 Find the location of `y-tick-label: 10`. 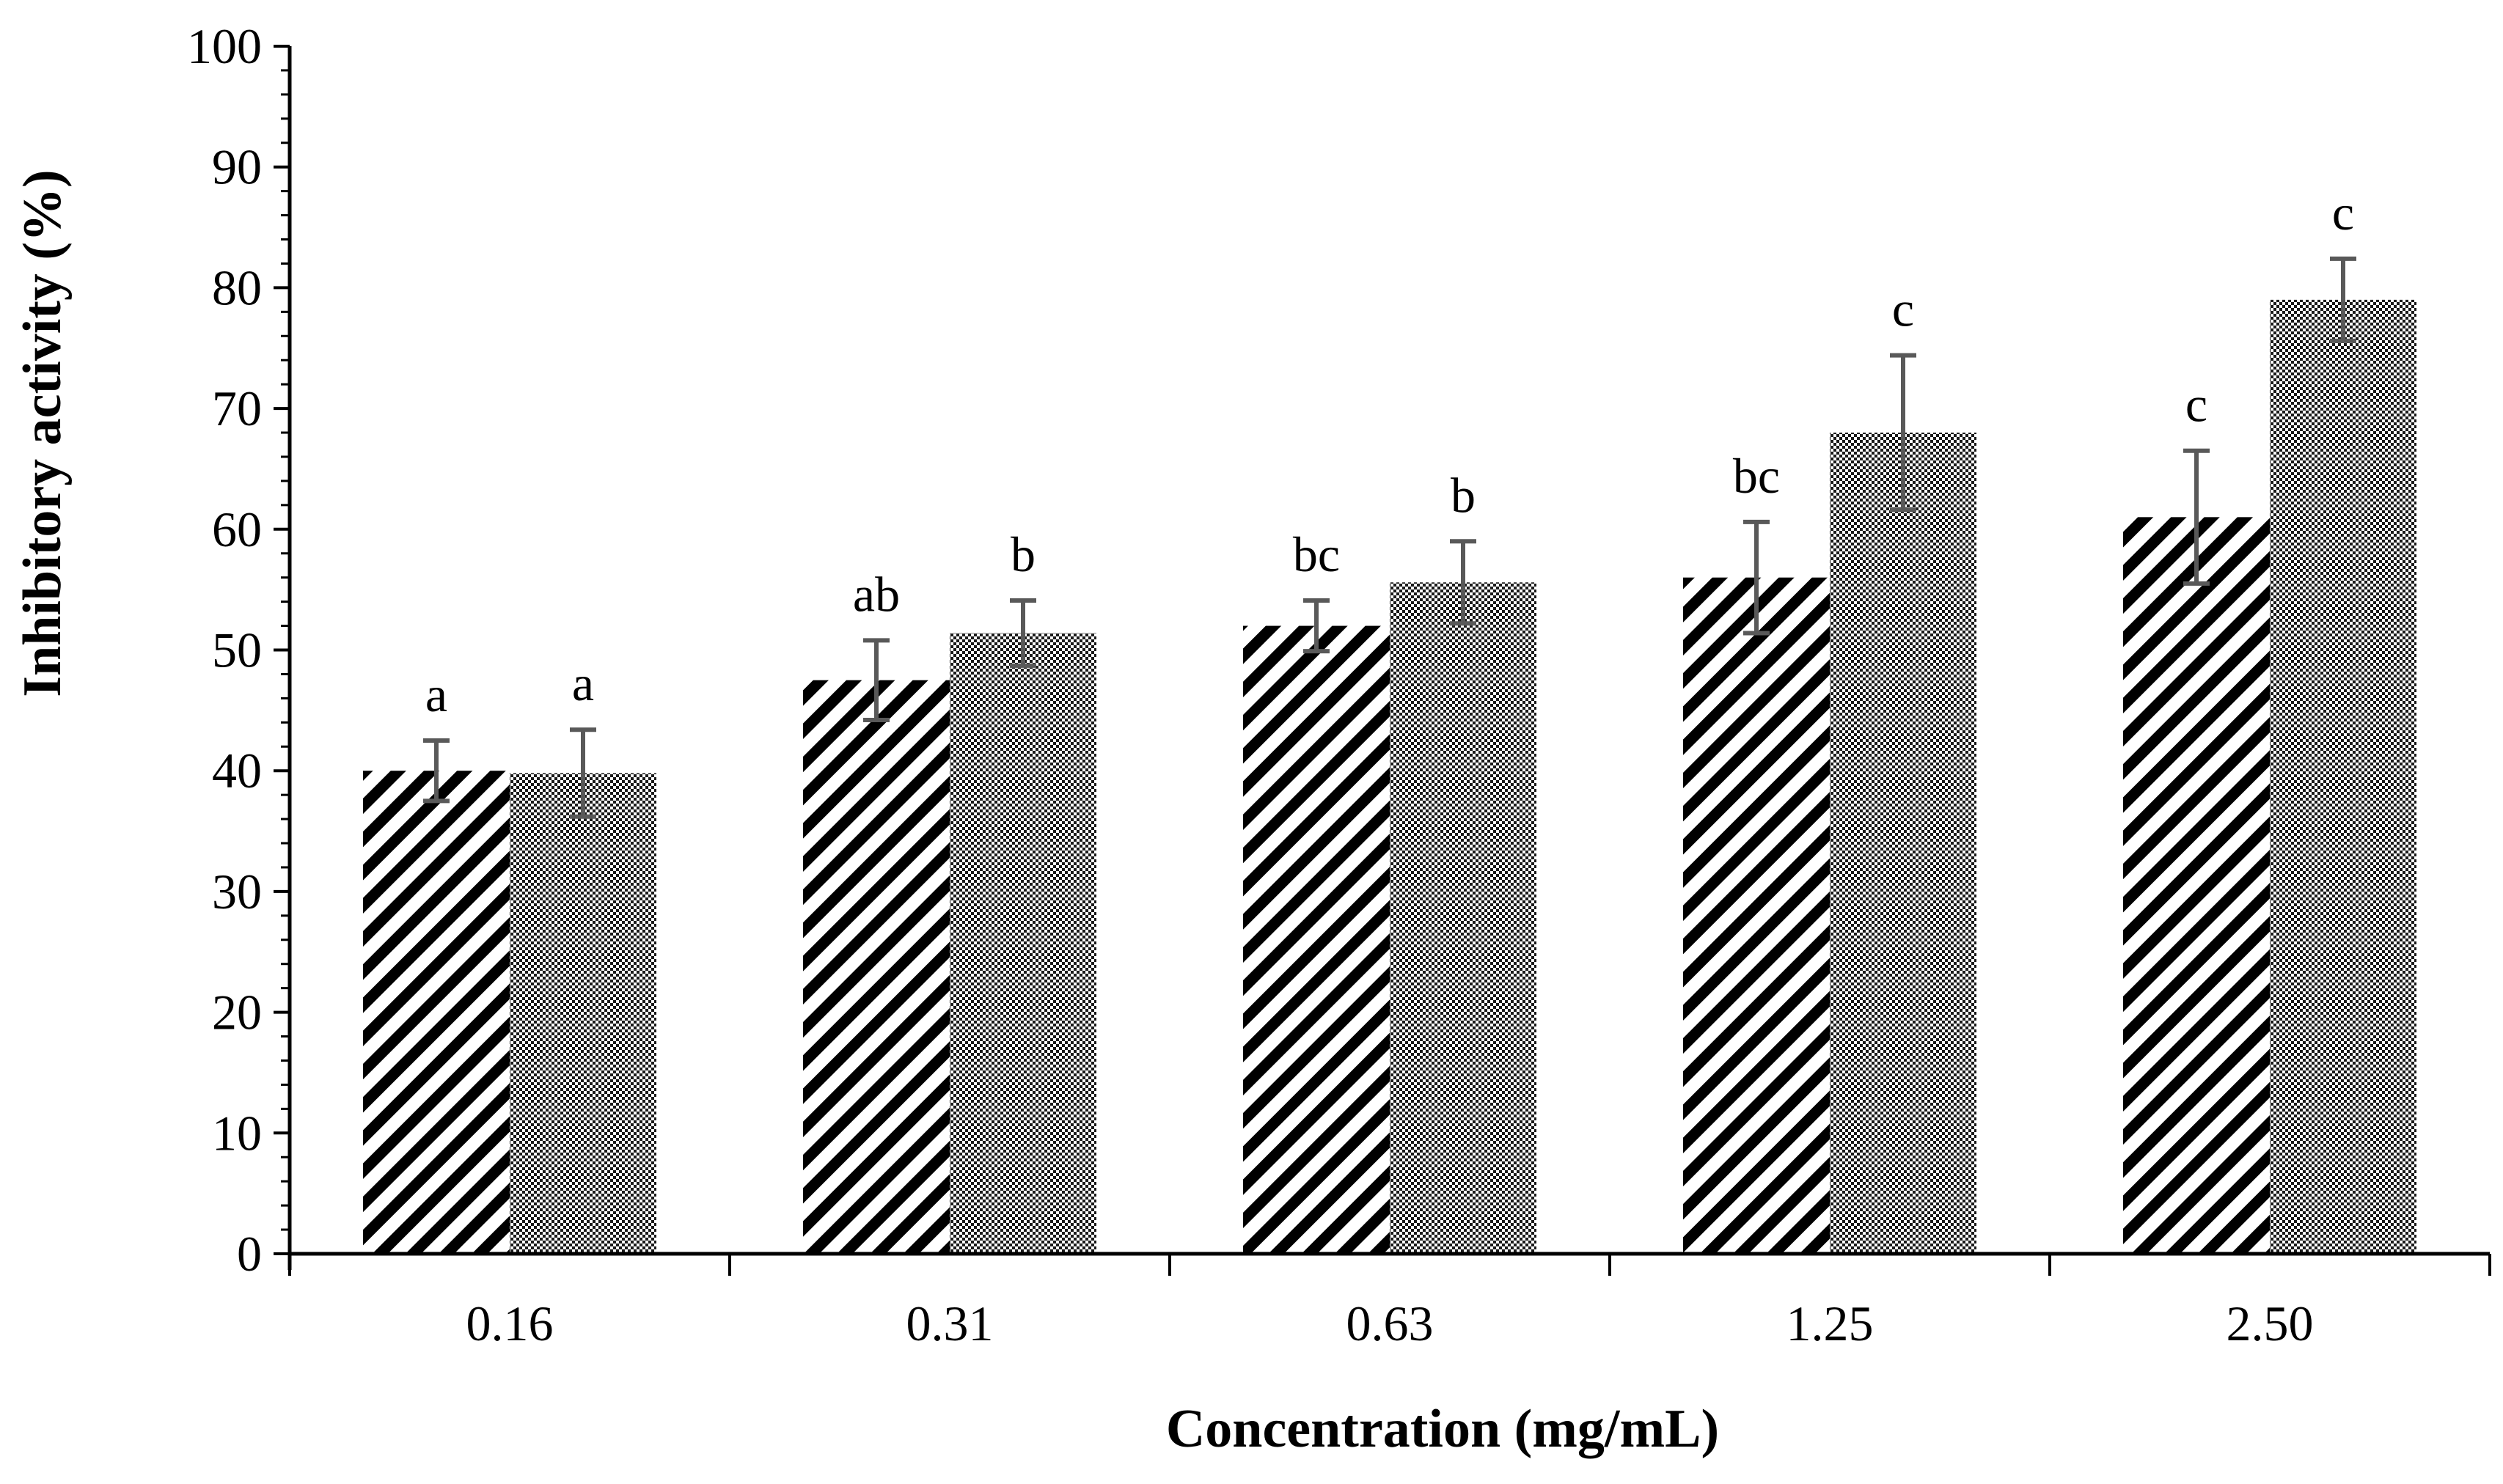

y-tick-label: 10 is located at coordinates (237, 1133).